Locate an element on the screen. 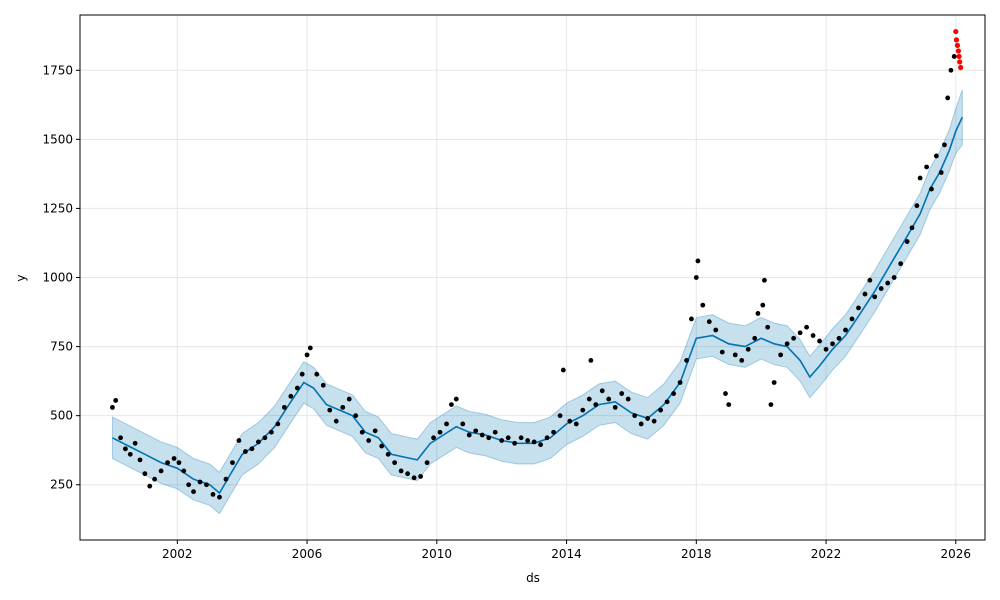  y-tick-label: 1250 is located at coordinates (57, 208).